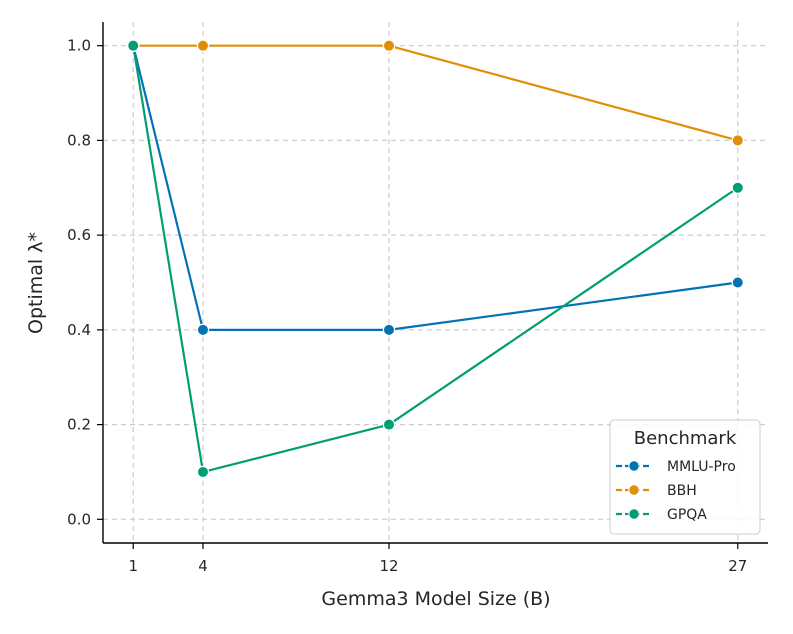 The image size is (793, 634). I want to click on legend: Benchmark MMLU-Pro BBH GPQA, so click(685, 477).